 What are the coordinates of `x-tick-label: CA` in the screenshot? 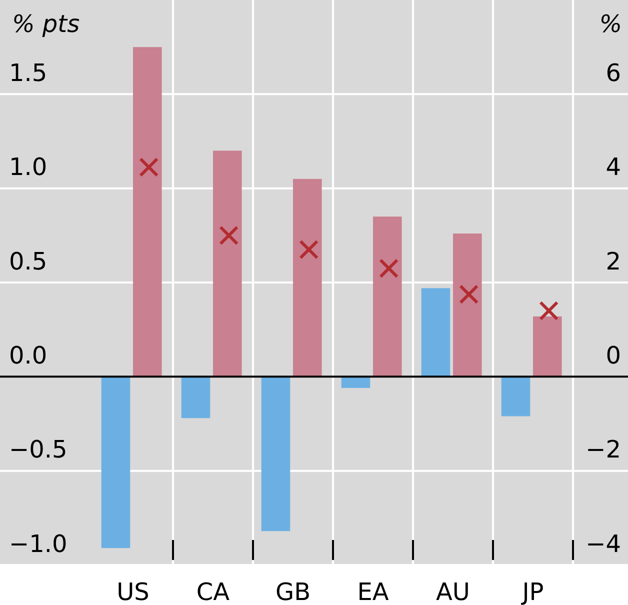 It's located at (213, 591).